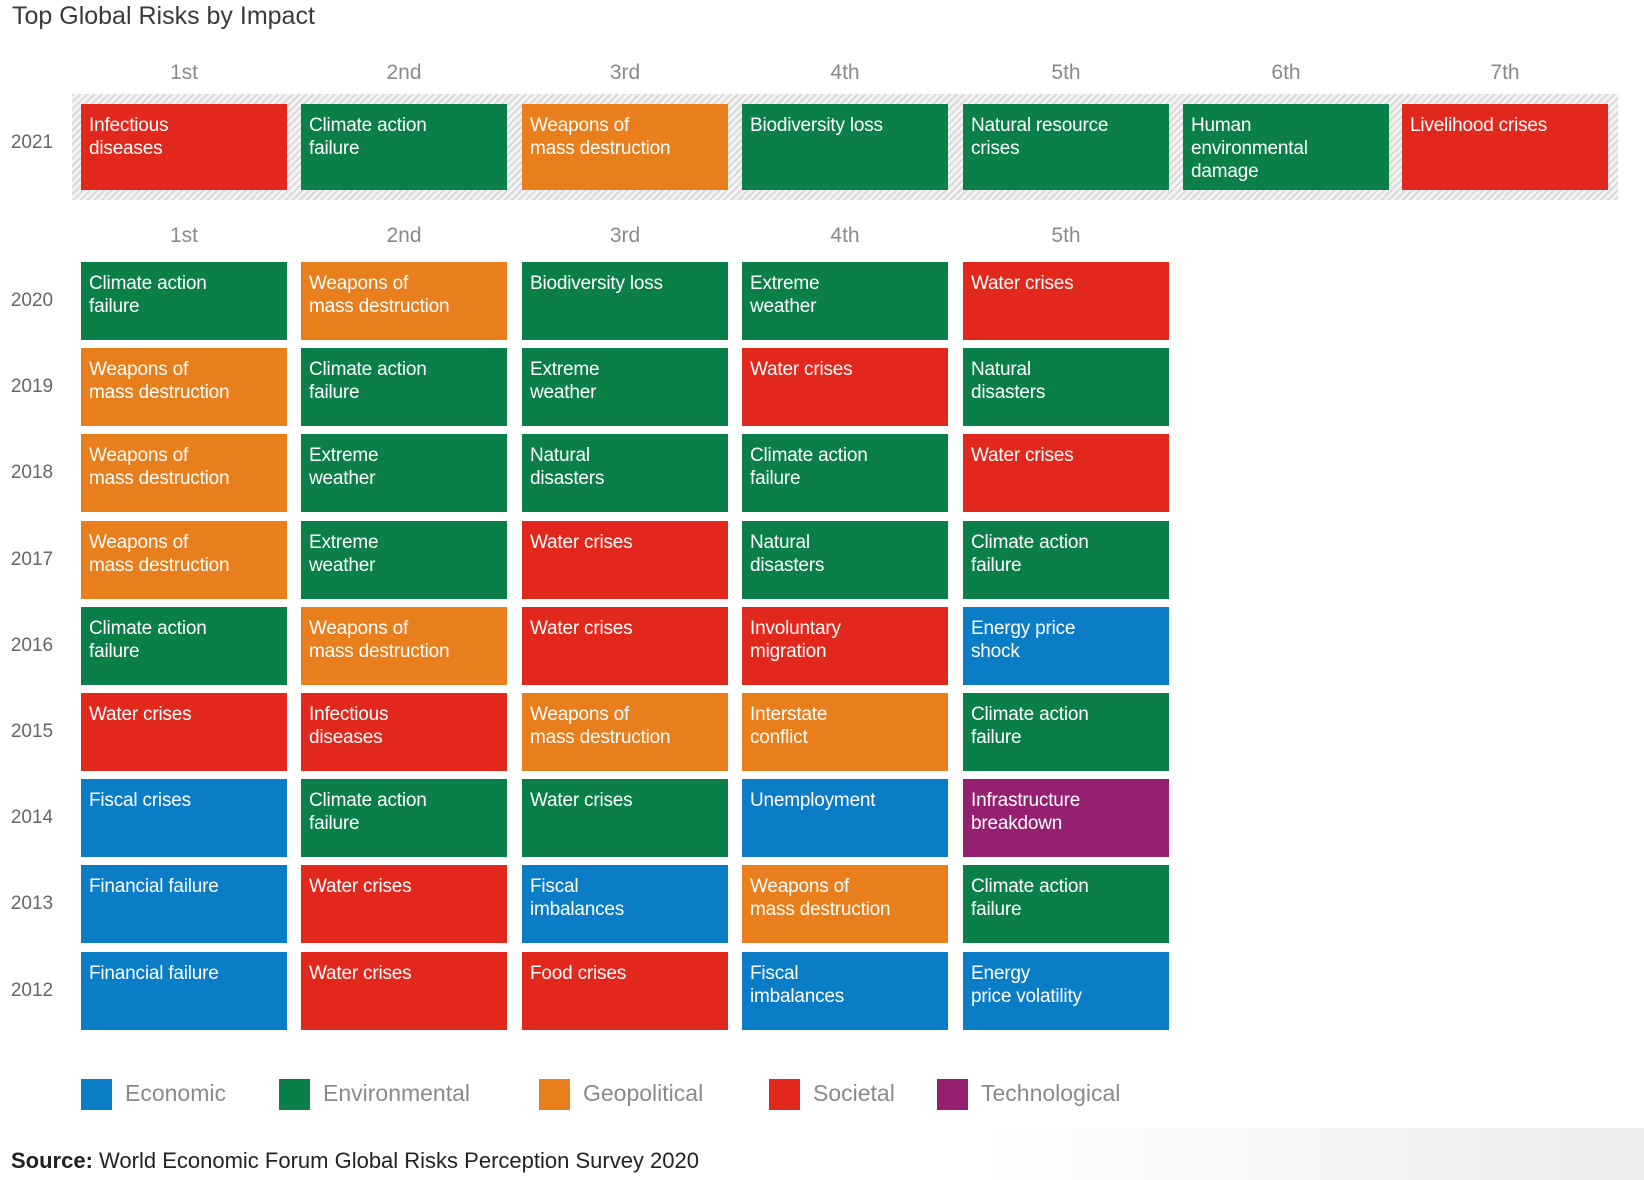 This screenshot has height=1180, width=1644. I want to click on risk-cell-2012-2: Water crises, so click(404, 990).